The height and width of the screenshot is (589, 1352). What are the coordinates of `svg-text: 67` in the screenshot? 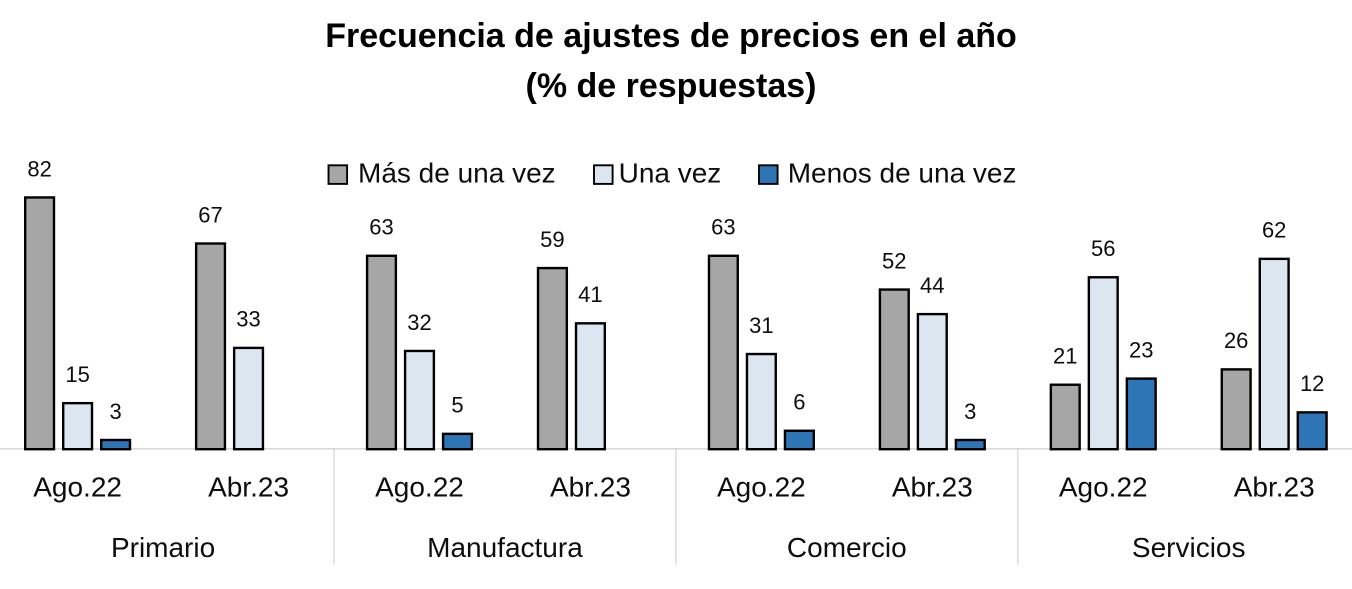 It's located at (210, 214).